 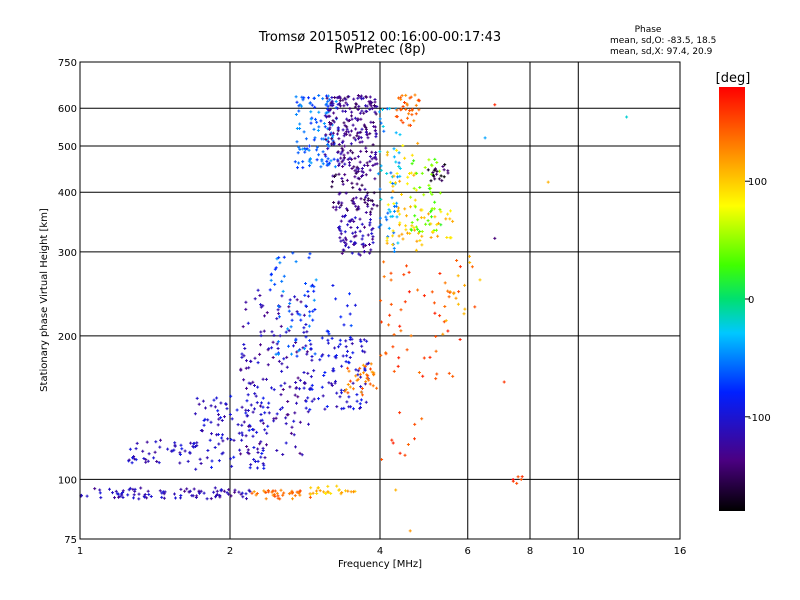 What do you see at coordinates (379, 37) in the screenshot?
I see `chart-title: Tromsø 20150512 00:16:00-00:17:43` at bounding box center [379, 37].